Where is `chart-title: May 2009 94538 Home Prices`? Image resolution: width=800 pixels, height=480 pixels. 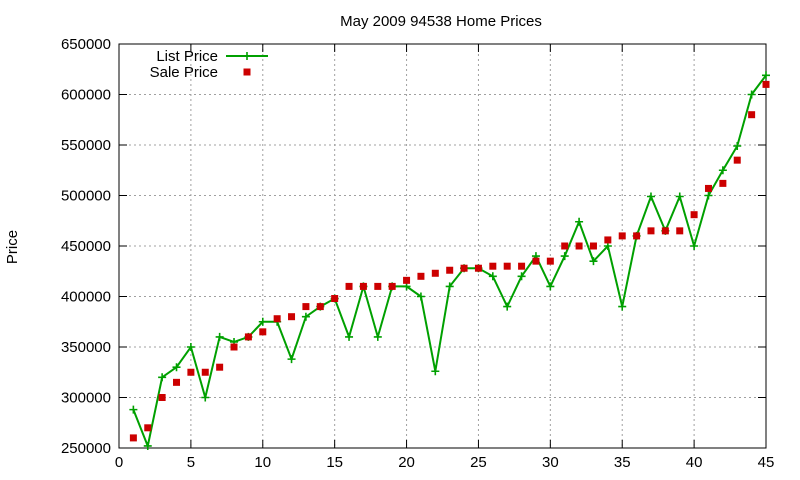 chart-title: May 2009 94538 Home Prices is located at coordinates (441, 21).